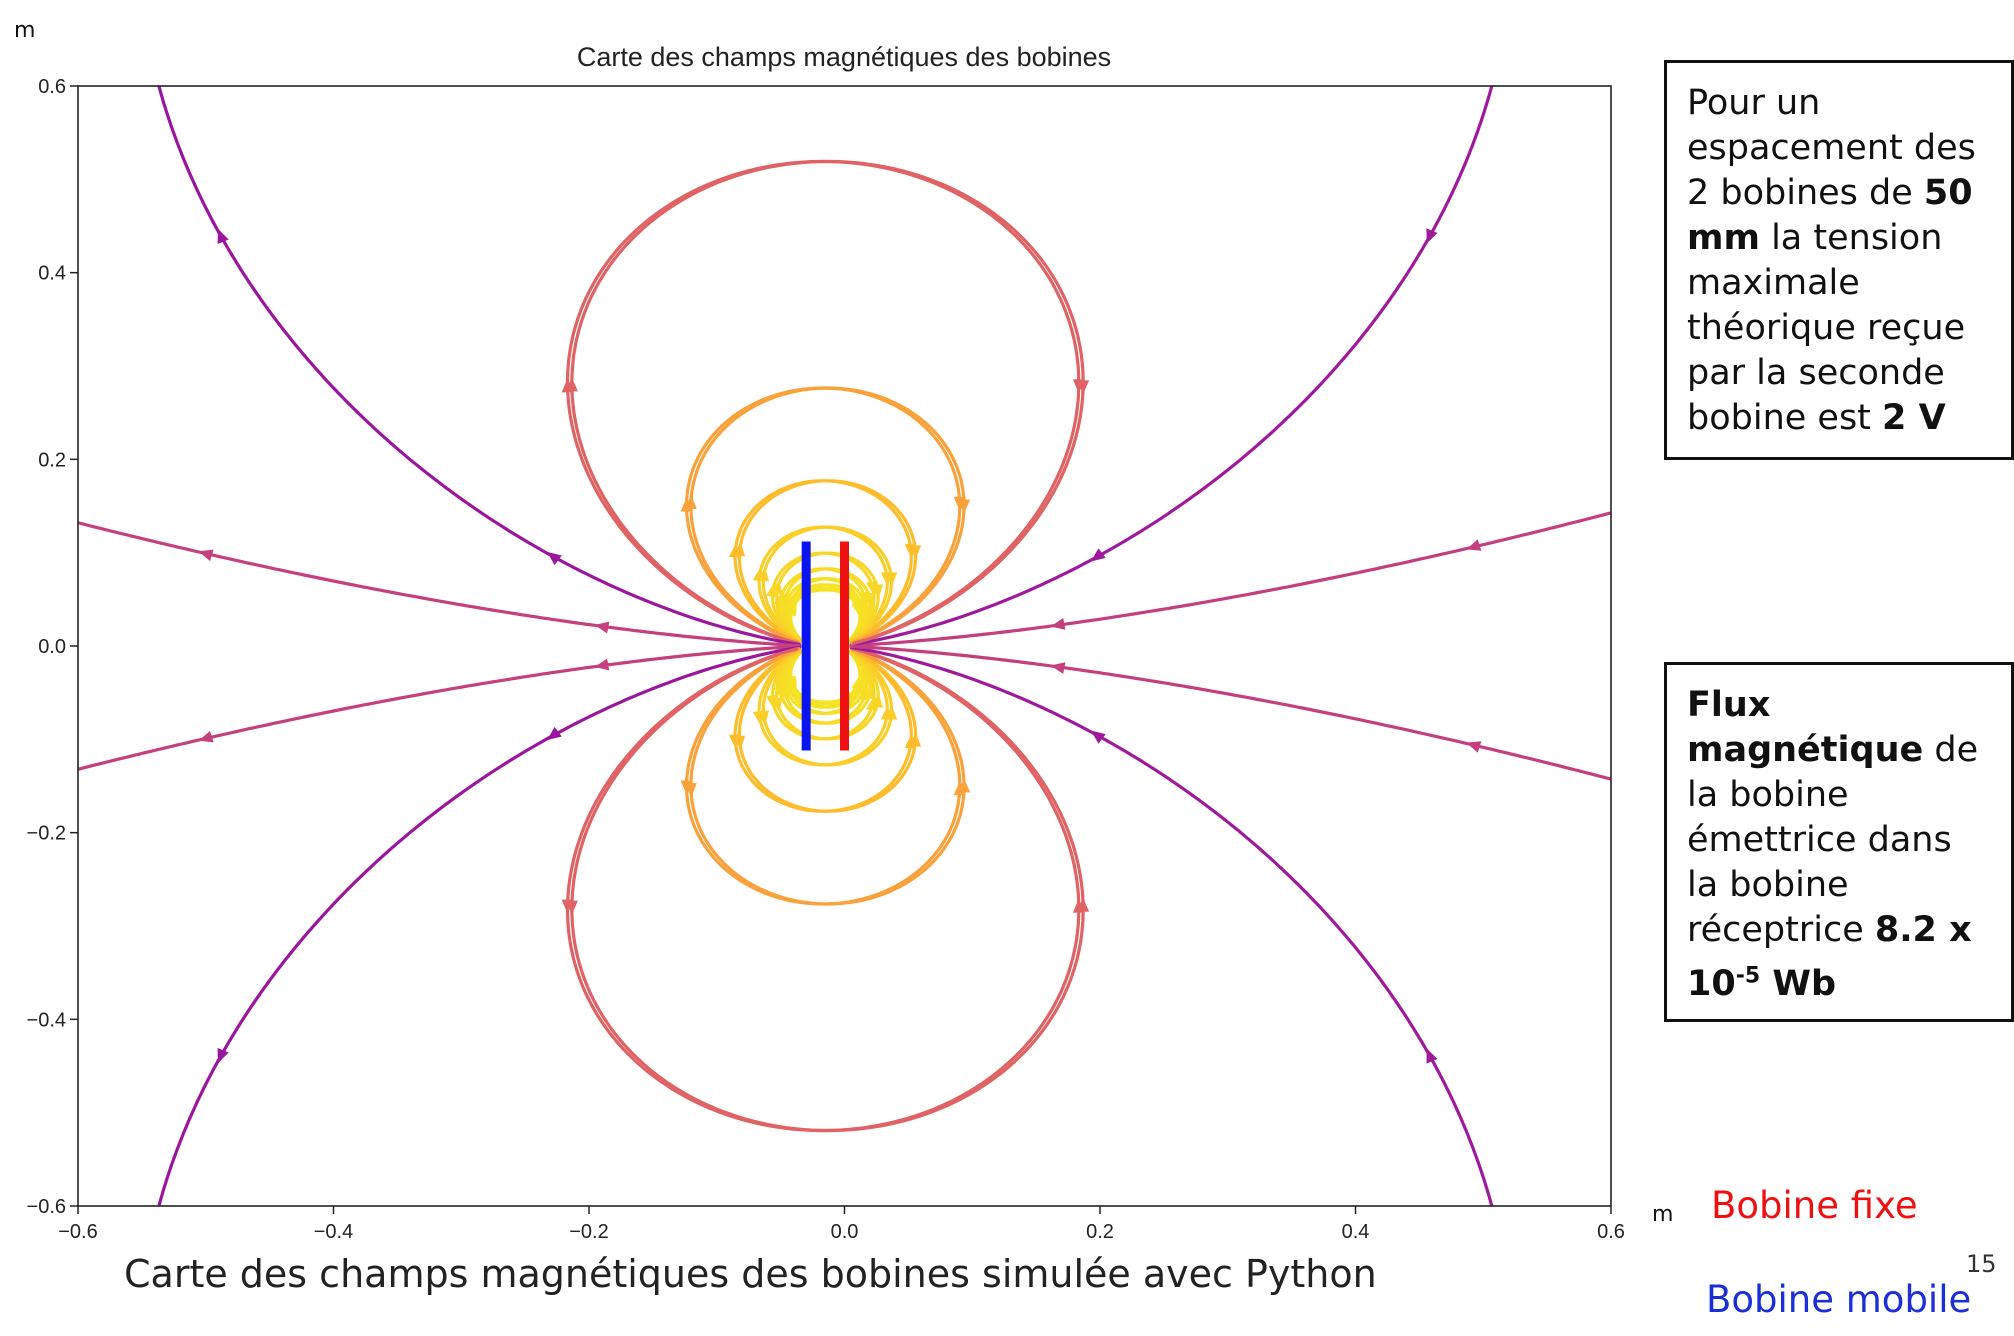 The width and height of the screenshot is (2014, 1336). Describe the element at coordinates (825, 646) in the screenshot. I see `coils` at that location.